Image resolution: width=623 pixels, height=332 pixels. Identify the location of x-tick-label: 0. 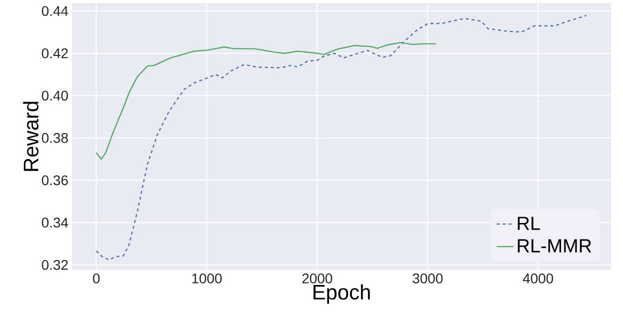
(96, 279).